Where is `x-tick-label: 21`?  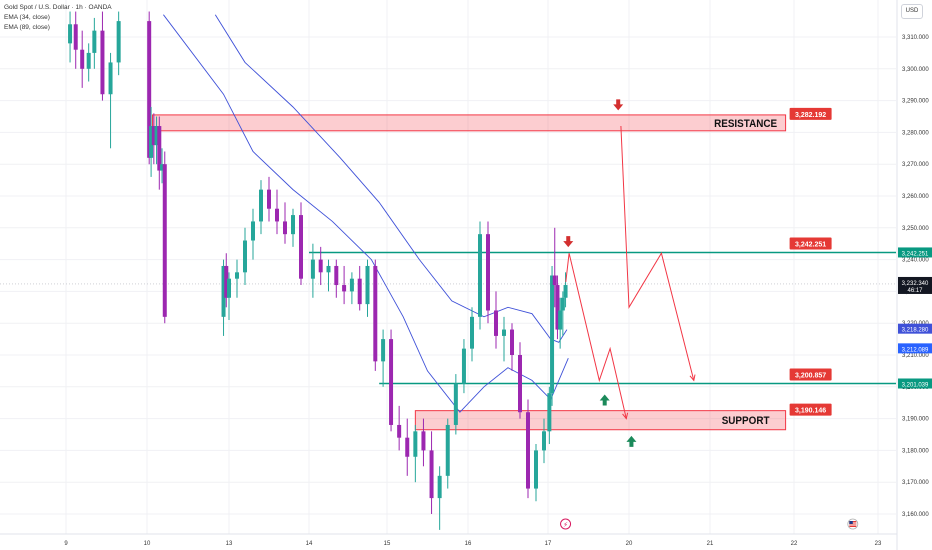
x-tick-label: 21 is located at coordinates (710, 544).